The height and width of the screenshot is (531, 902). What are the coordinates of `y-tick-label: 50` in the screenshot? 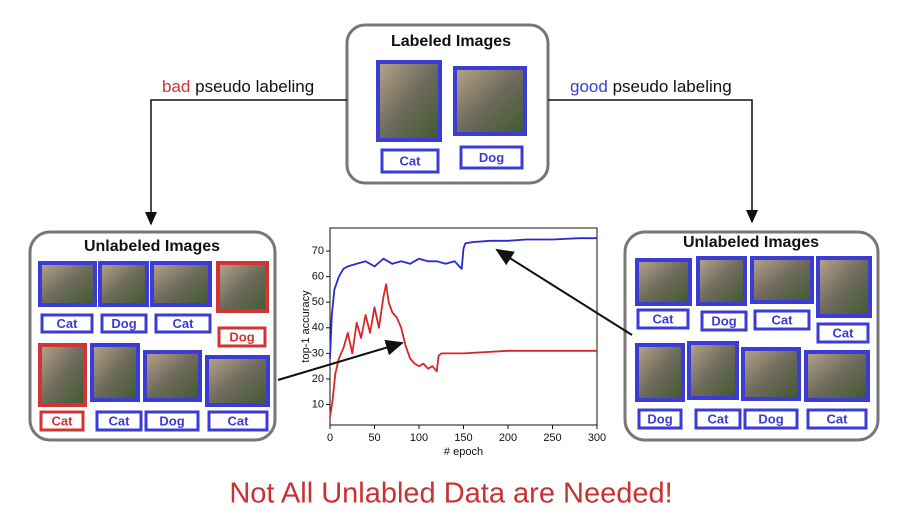 It's located at (318, 302).